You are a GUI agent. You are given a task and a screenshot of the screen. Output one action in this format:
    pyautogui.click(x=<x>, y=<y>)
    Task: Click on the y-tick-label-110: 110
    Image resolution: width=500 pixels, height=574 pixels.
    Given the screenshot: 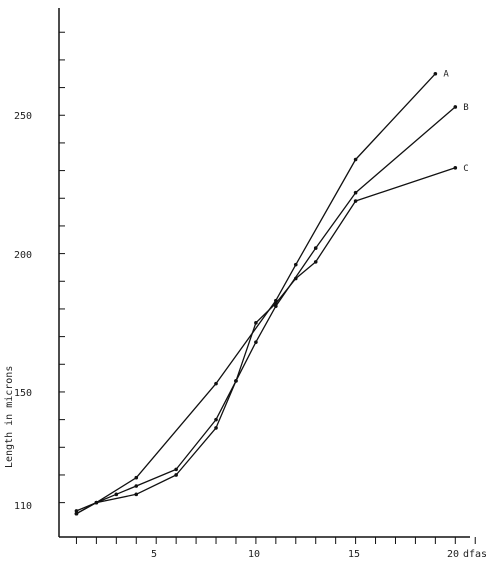 What is the action you would take?
    pyautogui.click(x=23, y=506)
    